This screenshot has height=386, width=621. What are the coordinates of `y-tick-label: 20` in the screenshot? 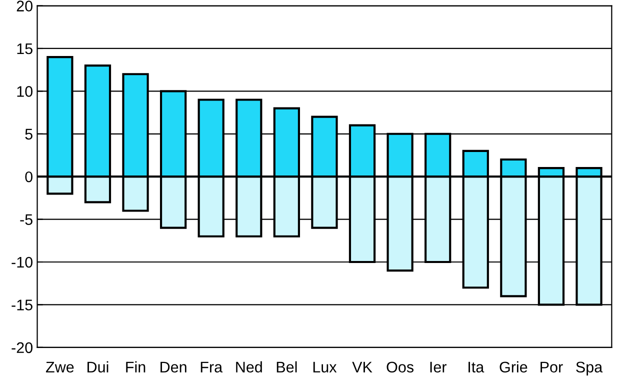 It's located at (24, 6).